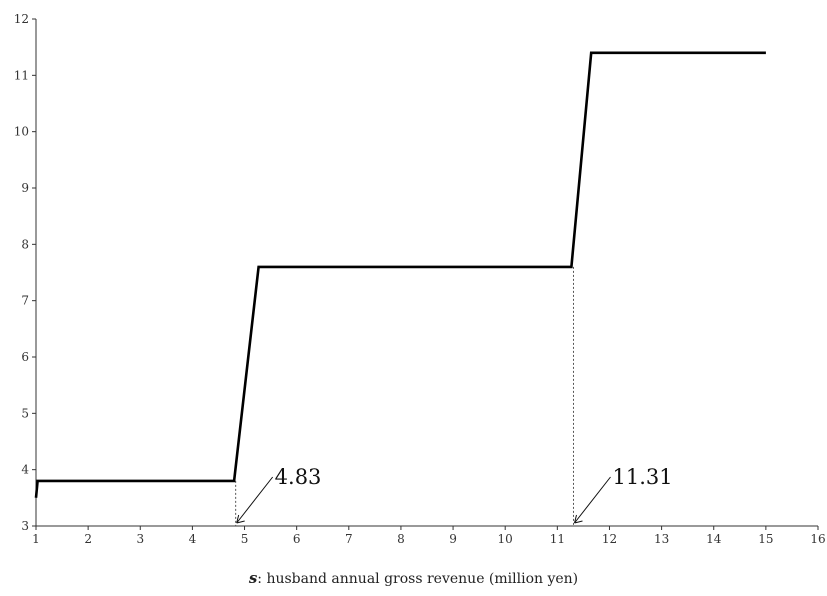  What do you see at coordinates (453, 539) in the screenshot?
I see `x-tick-label: 9` at bounding box center [453, 539].